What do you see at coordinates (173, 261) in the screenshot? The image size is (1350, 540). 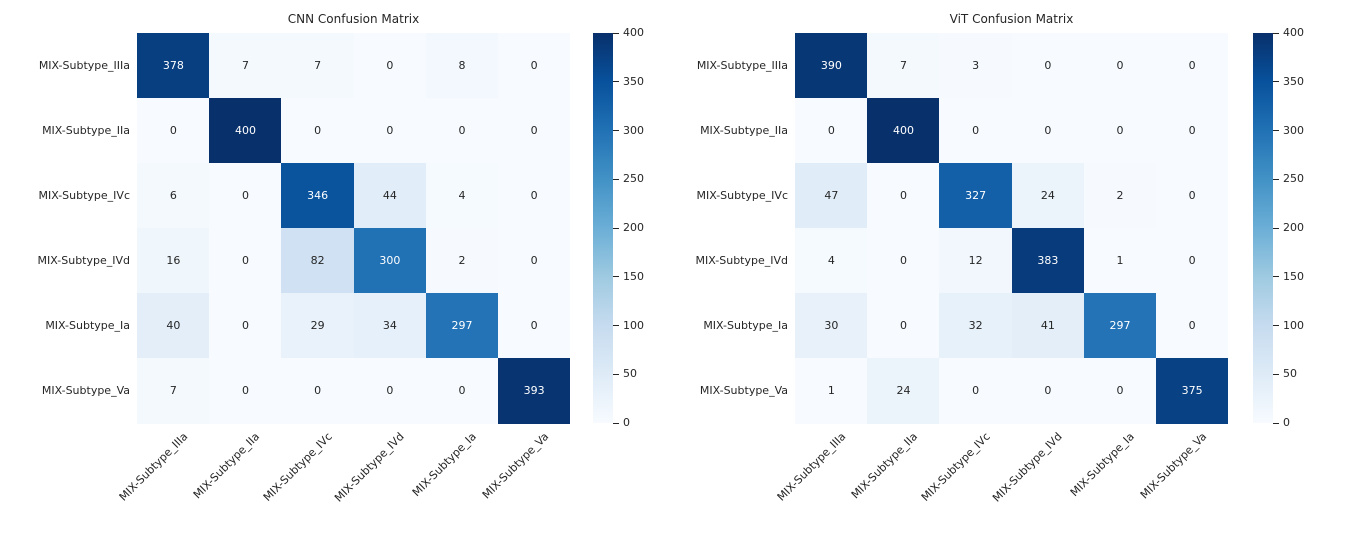 I see `heatmap-cell: 16` at bounding box center [173, 261].